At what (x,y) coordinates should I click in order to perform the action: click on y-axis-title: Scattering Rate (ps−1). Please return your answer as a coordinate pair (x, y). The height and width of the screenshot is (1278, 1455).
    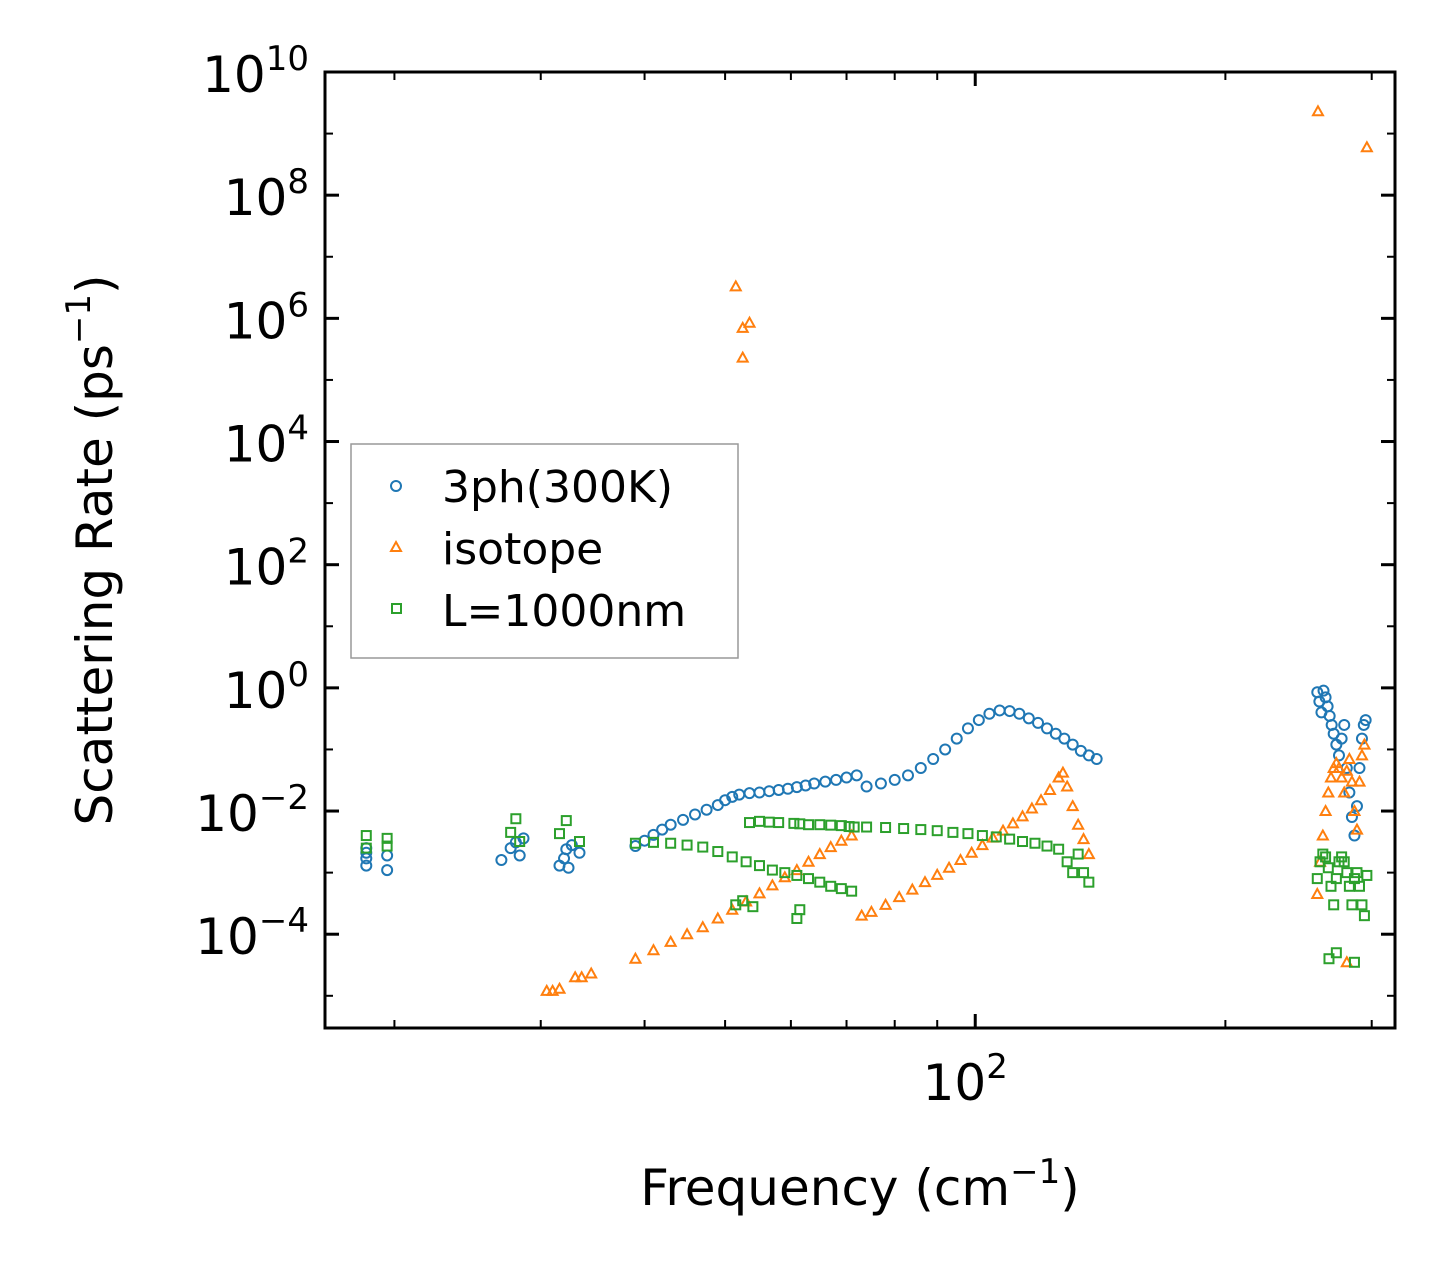
    Looking at the image, I should click on (91, 549).